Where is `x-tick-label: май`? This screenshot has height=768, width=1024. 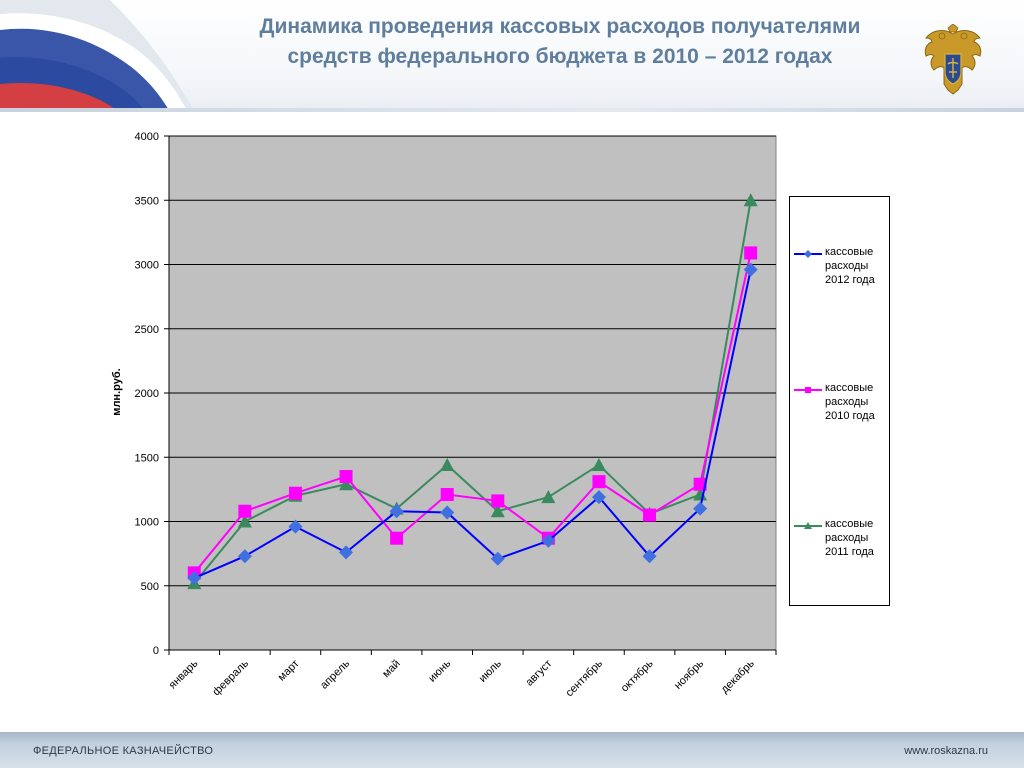
x-tick-label: май is located at coordinates (391, 669).